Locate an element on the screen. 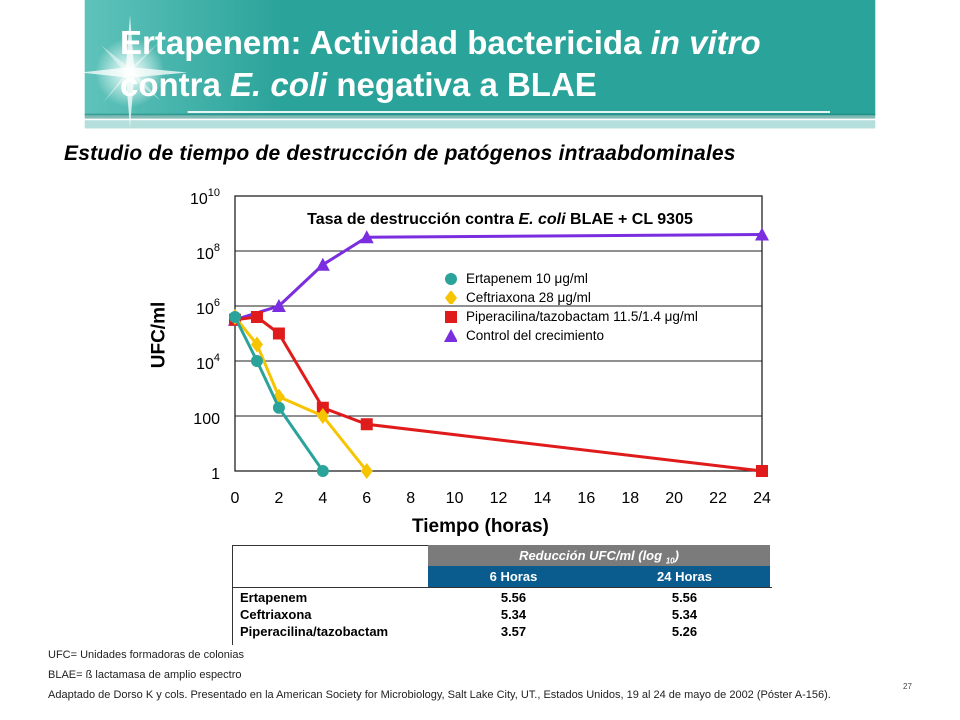  table-left-border is located at coordinates (232, 616).